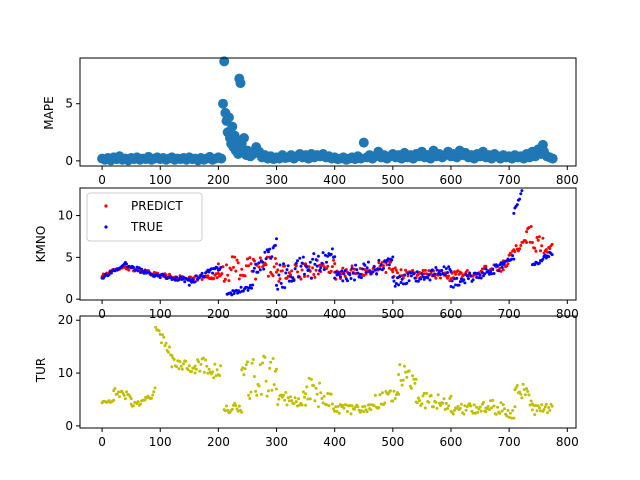 The image size is (640, 480). What do you see at coordinates (451, 314) in the screenshot?
I see `kmno-x-tick-label: 600` at bounding box center [451, 314].